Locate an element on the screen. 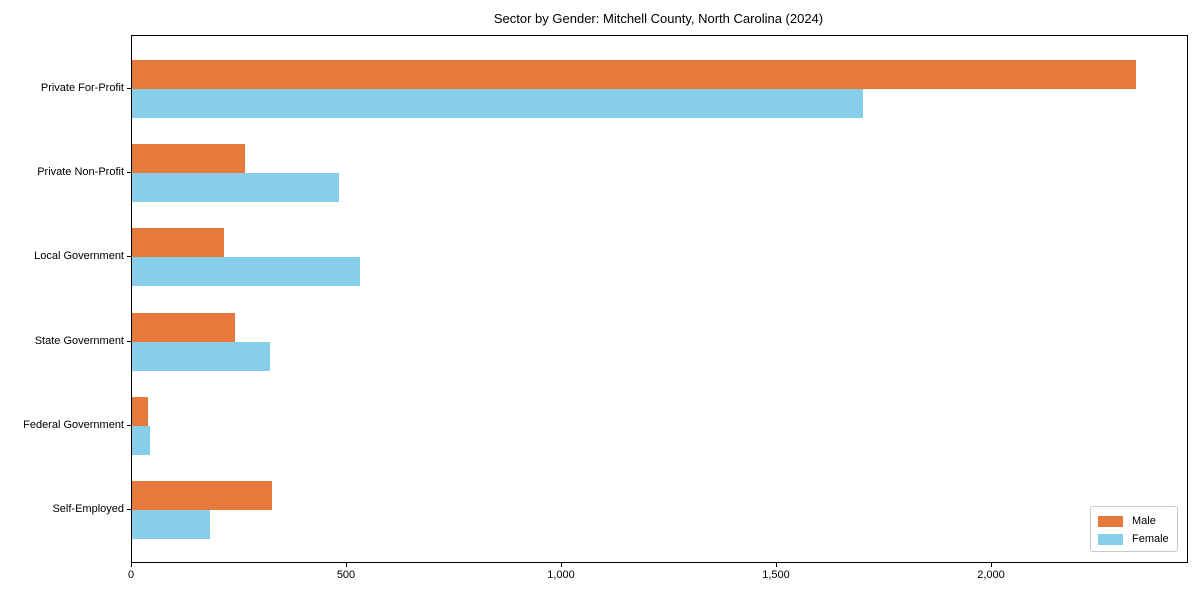 The image size is (1200, 600). bar-female-federal-government is located at coordinates (141, 440).